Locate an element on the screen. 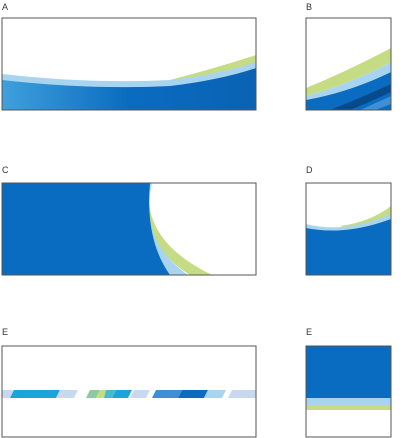 The image size is (406, 438). band-light-blue is located at coordinates (348, 401).